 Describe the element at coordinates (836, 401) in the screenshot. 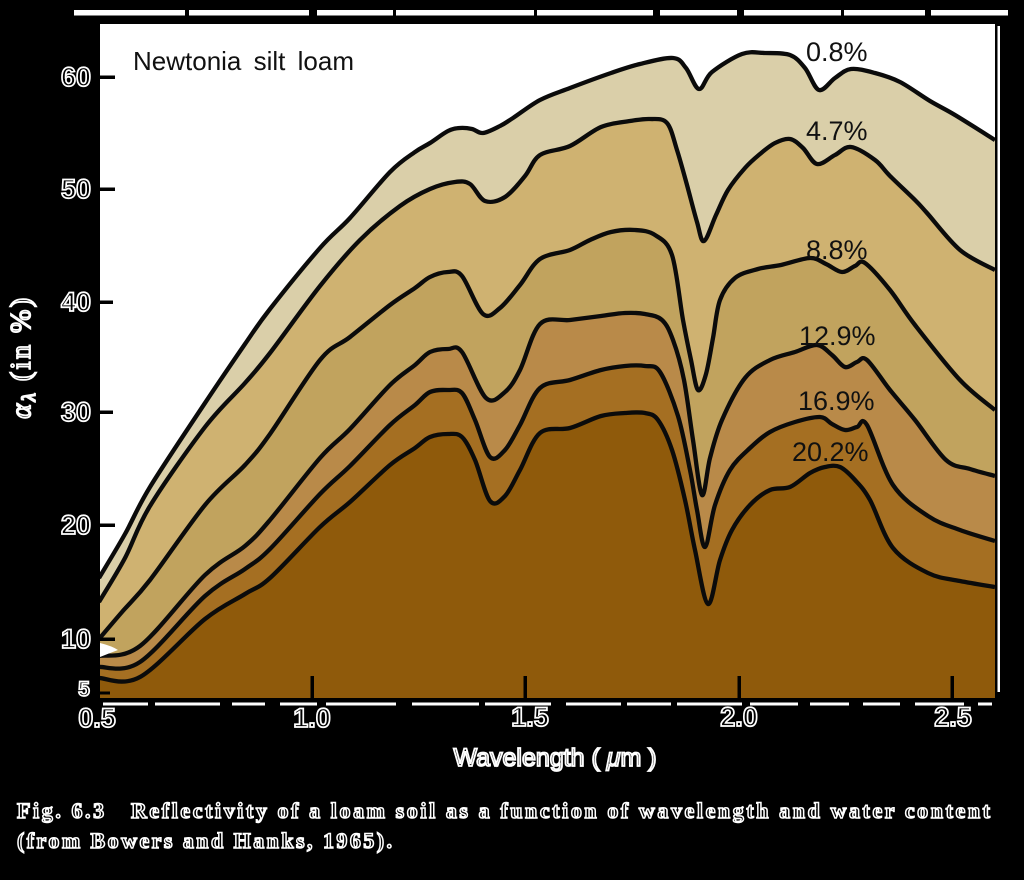

I see `svg-text: 16.9%` at that location.